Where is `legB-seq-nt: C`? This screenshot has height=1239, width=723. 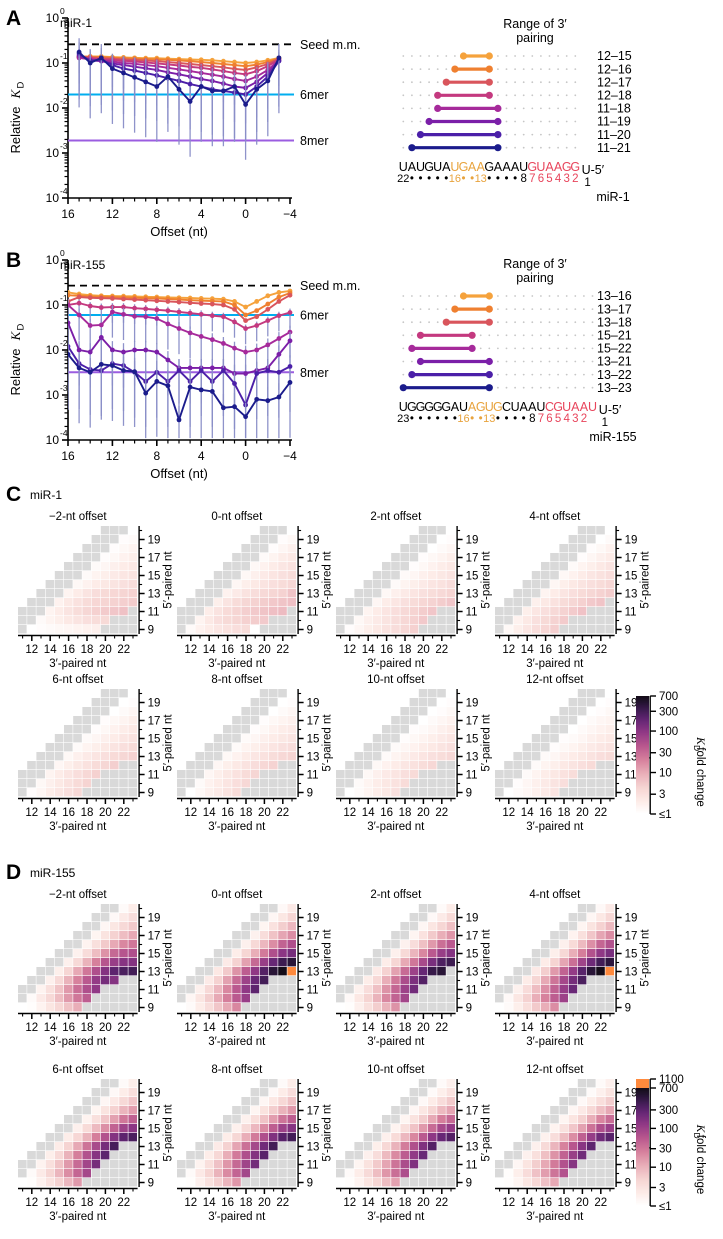 legB-seq-nt: C is located at coordinates (506, 407).